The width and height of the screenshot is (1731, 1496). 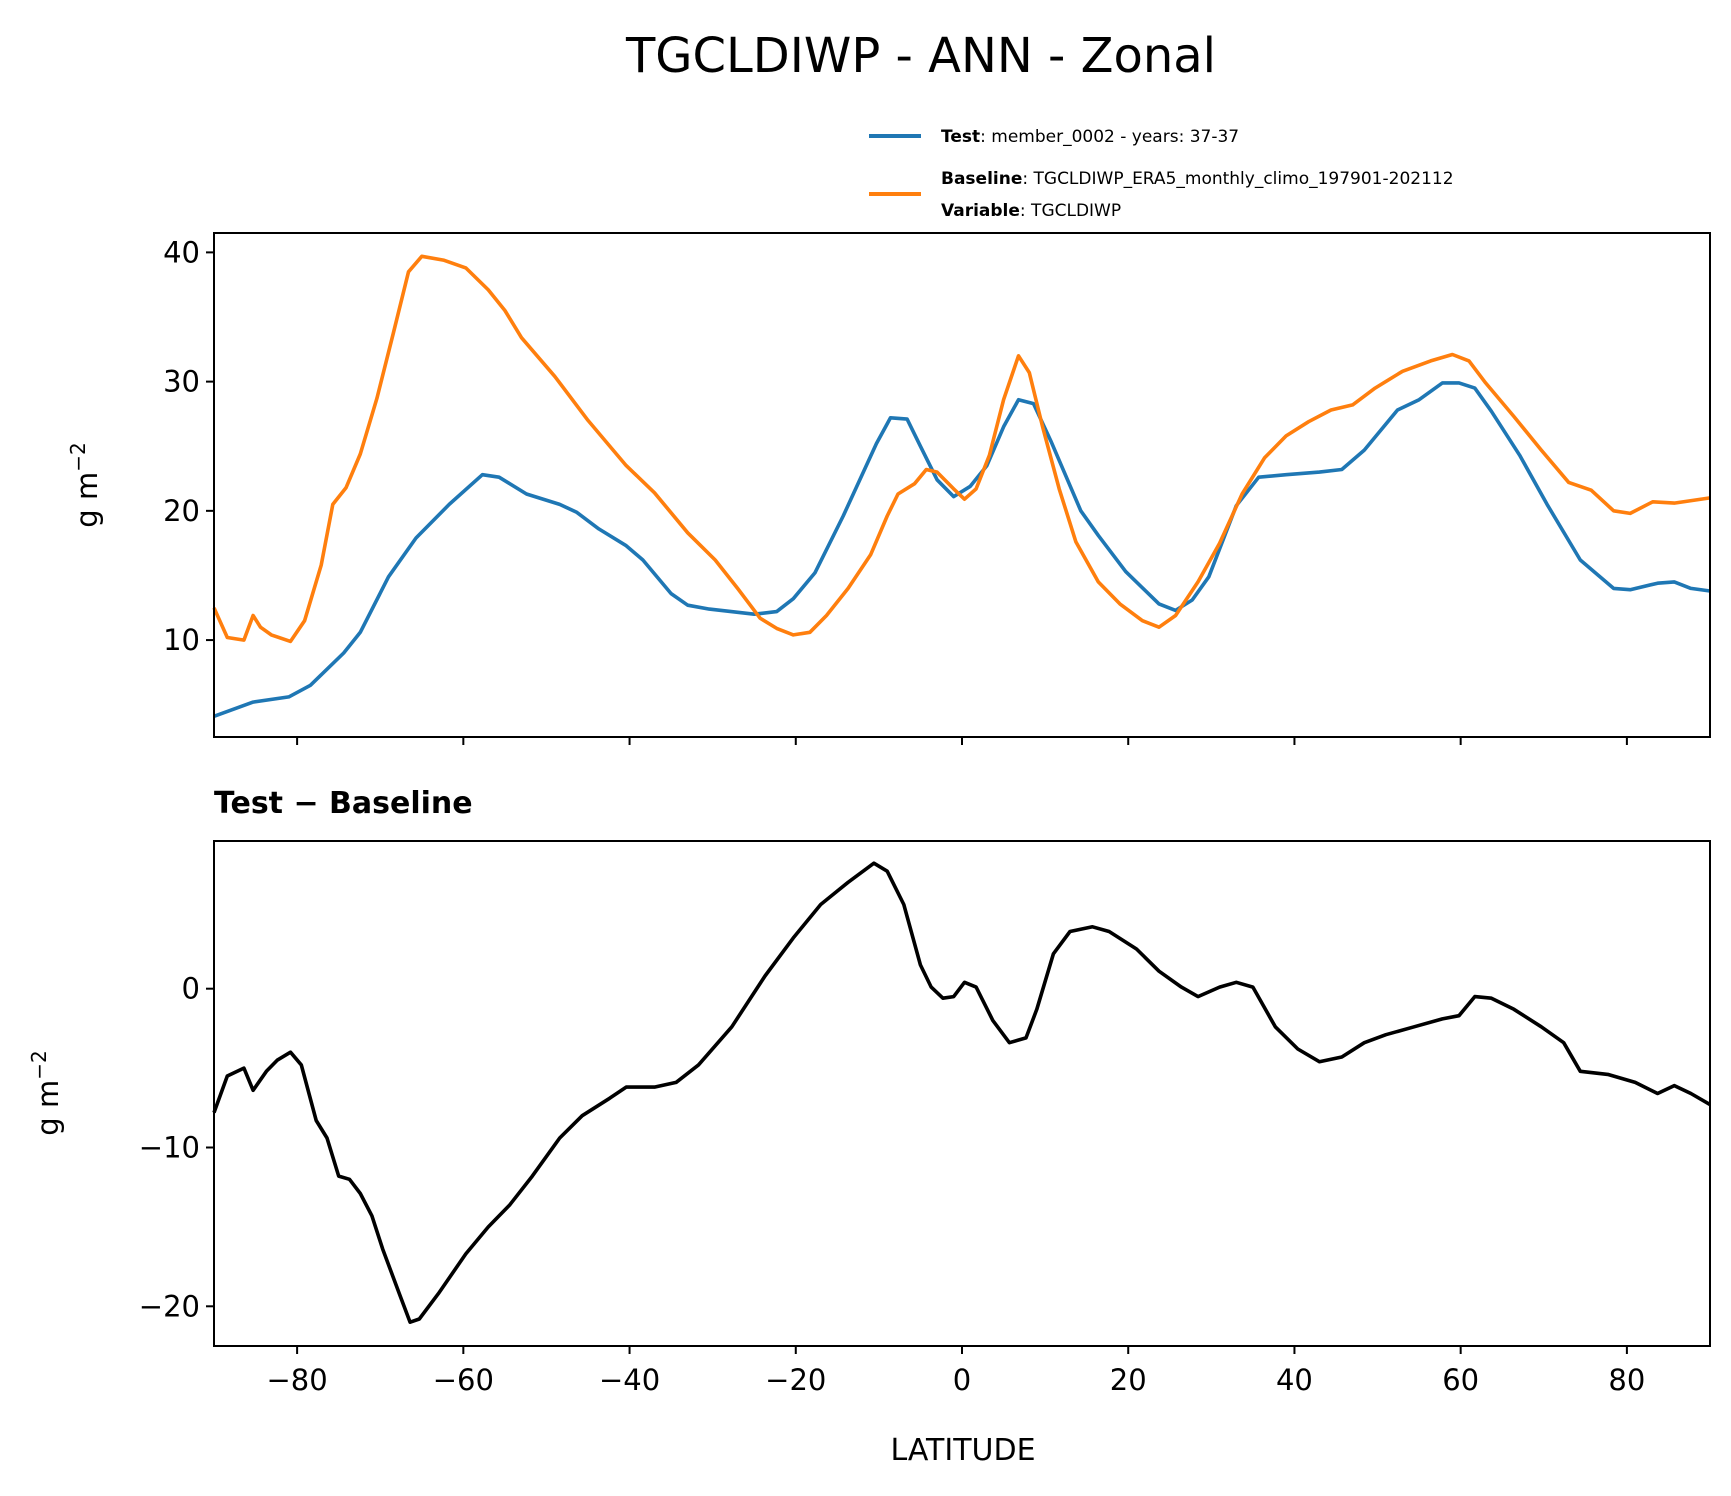 What do you see at coordinates (343, 803) in the screenshot?
I see `diff-panel-title: Test − Baseline` at bounding box center [343, 803].